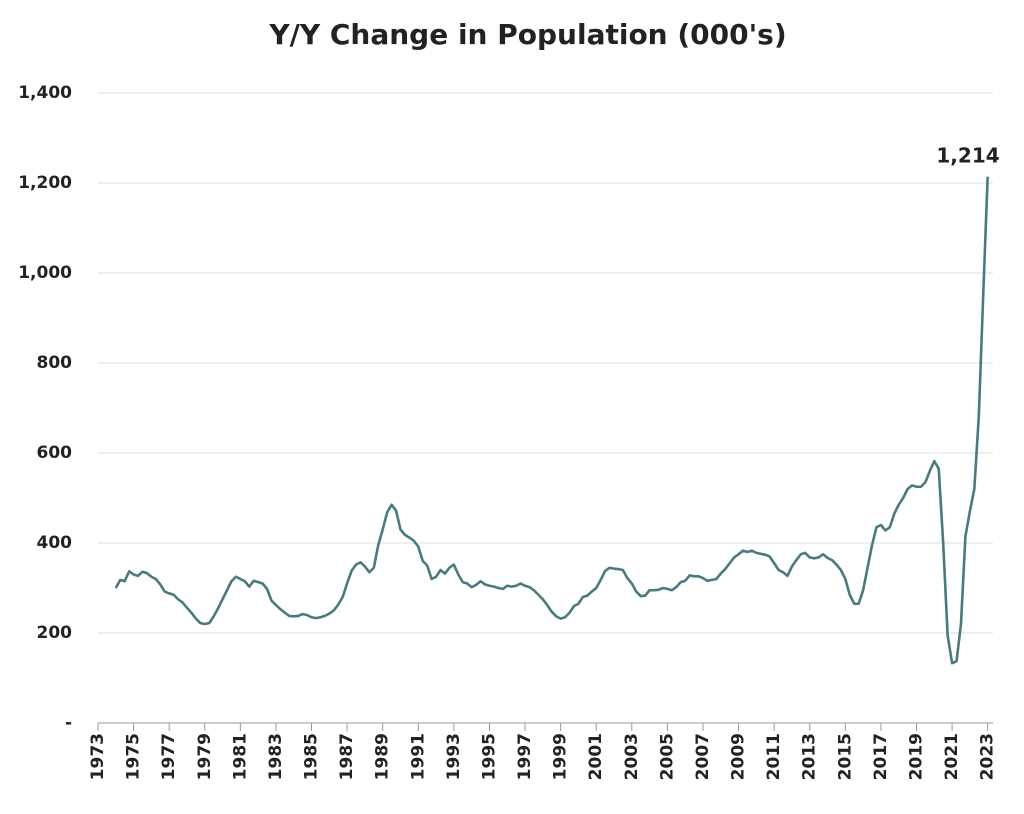 The width and height of the screenshot is (1024, 814). I want to click on x-tick-label: 1981, so click(240, 756).